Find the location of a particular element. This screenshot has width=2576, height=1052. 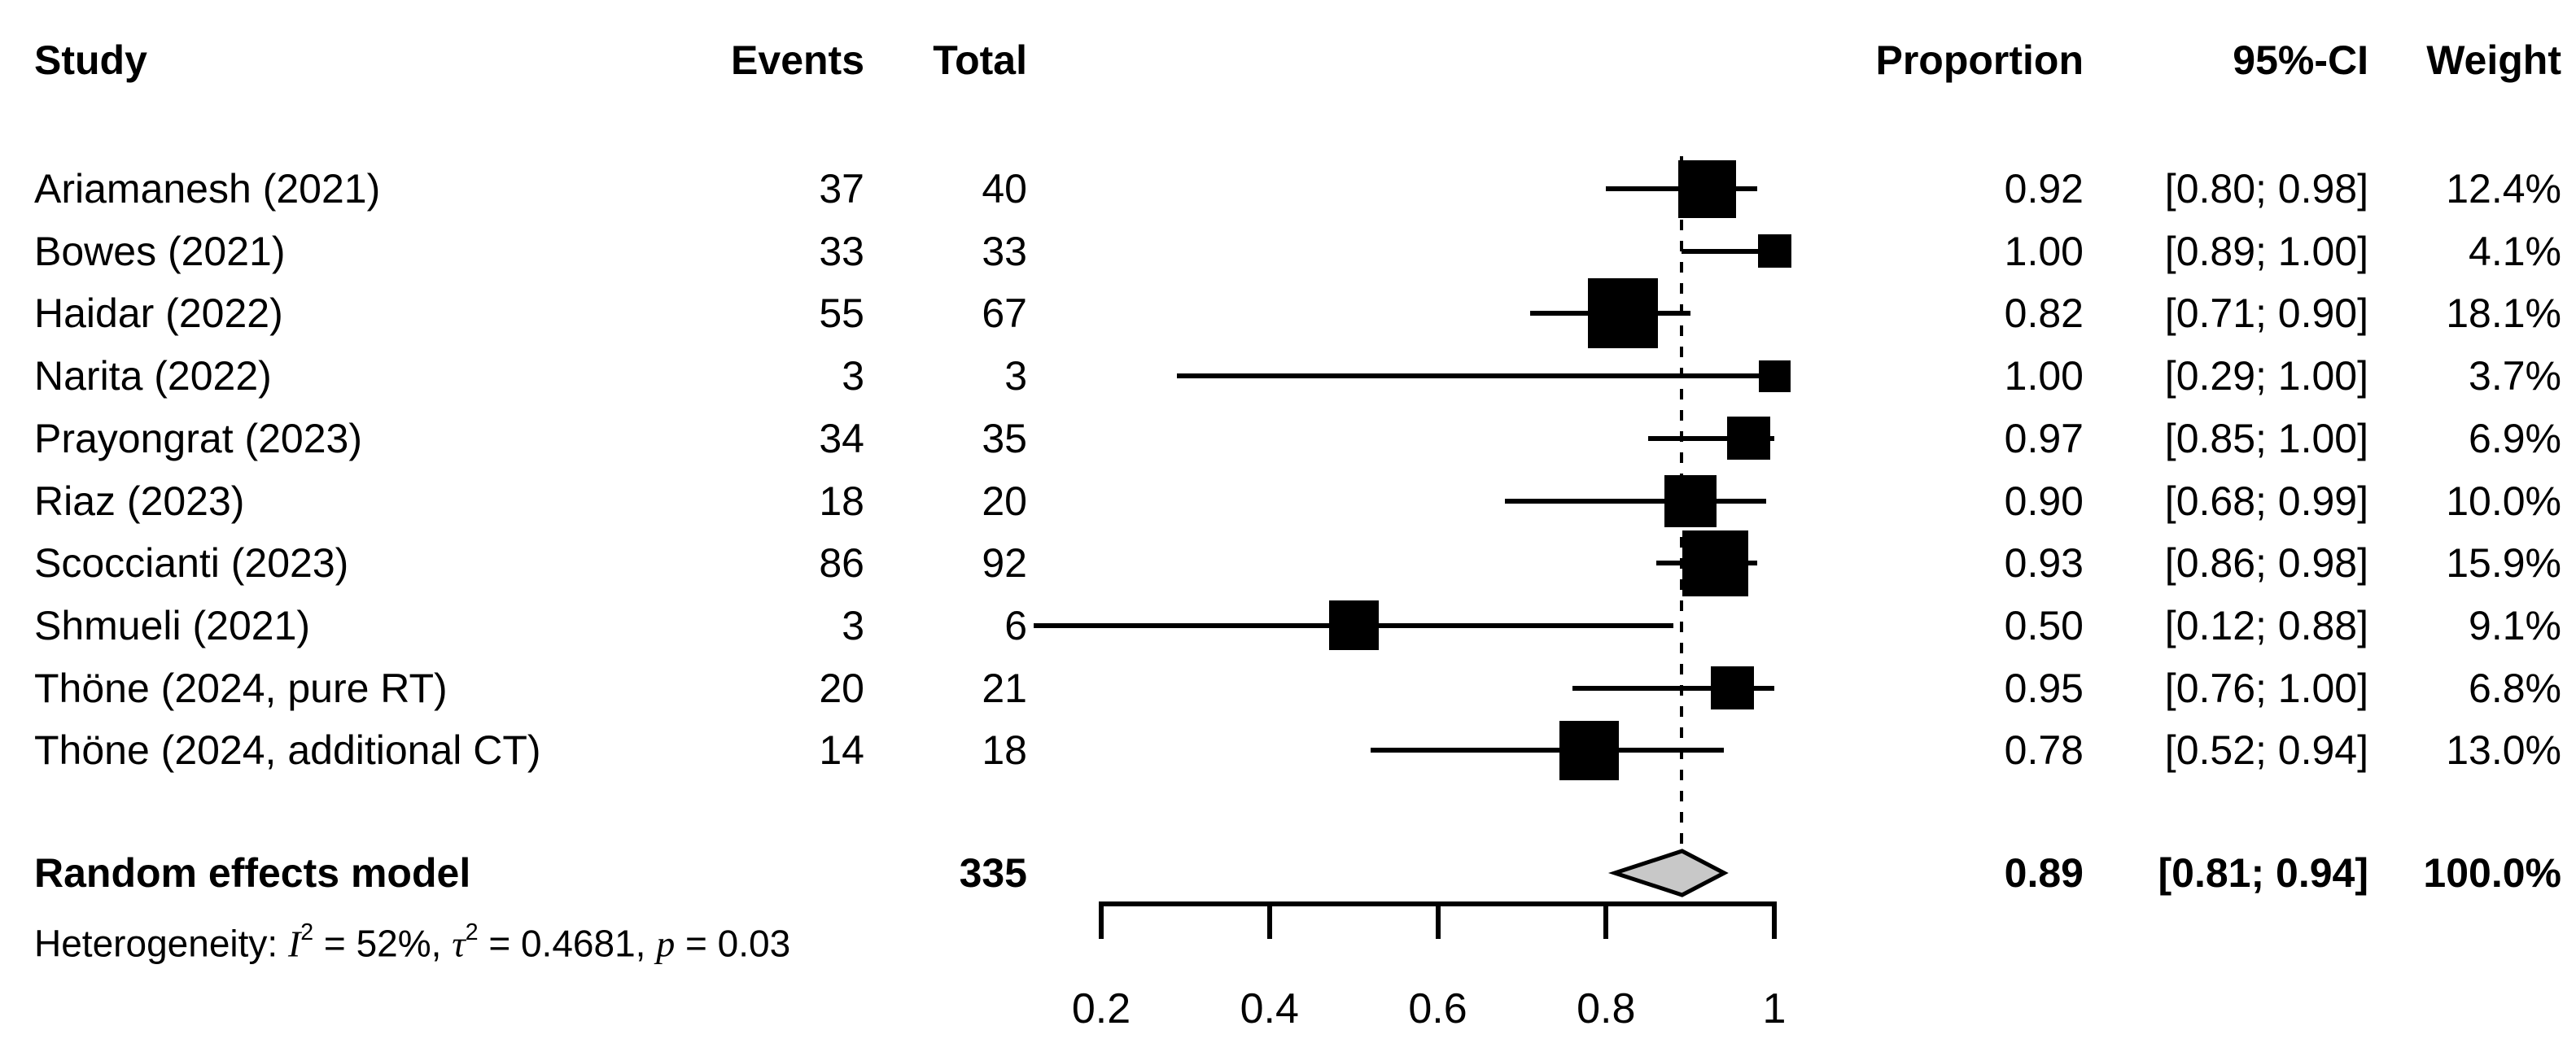

study-proportion: 0.93 is located at coordinates (2044, 563).